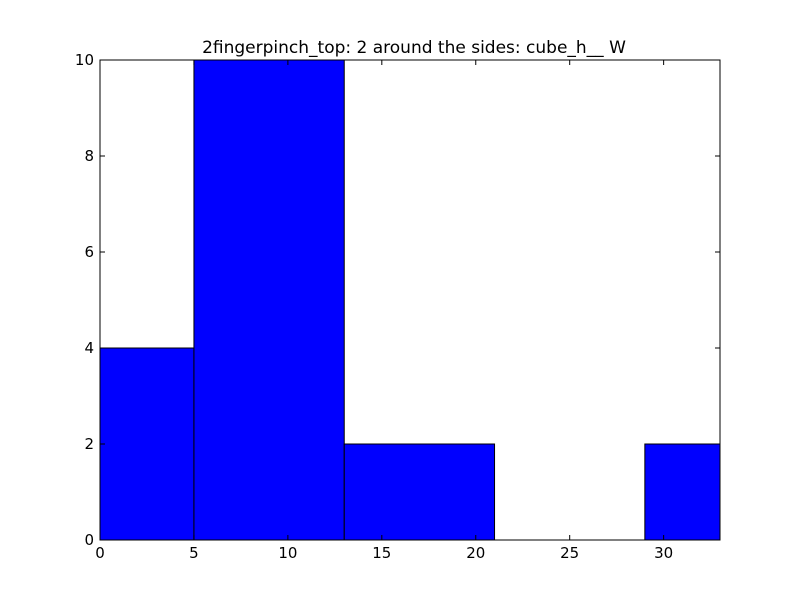 Image resolution: width=800 pixels, height=604 pixels. What do you see at coordinates (84, 60) in the screenshot?
I see `y-tick-label: 10` at bounding box center [84, 60].